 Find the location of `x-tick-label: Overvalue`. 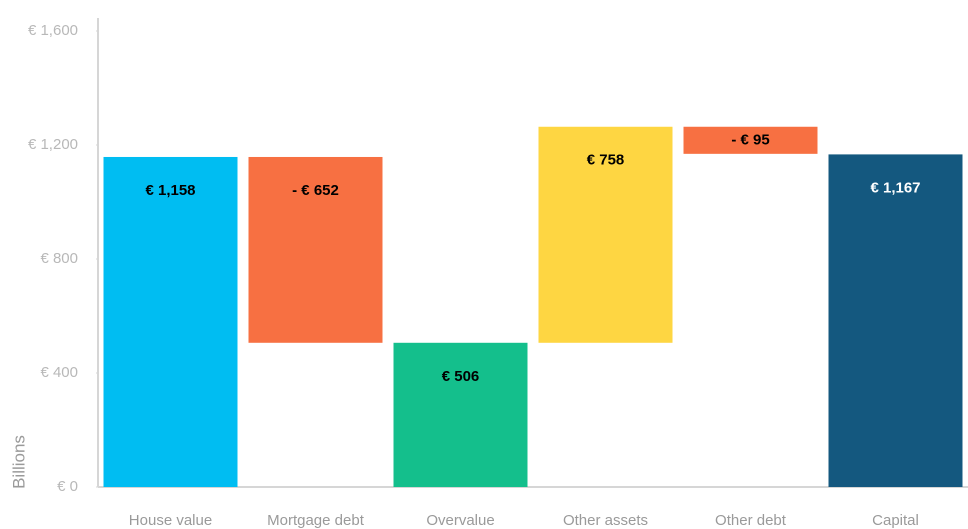

x-tick-label: Overvalue is located at coordinates (460, 520).